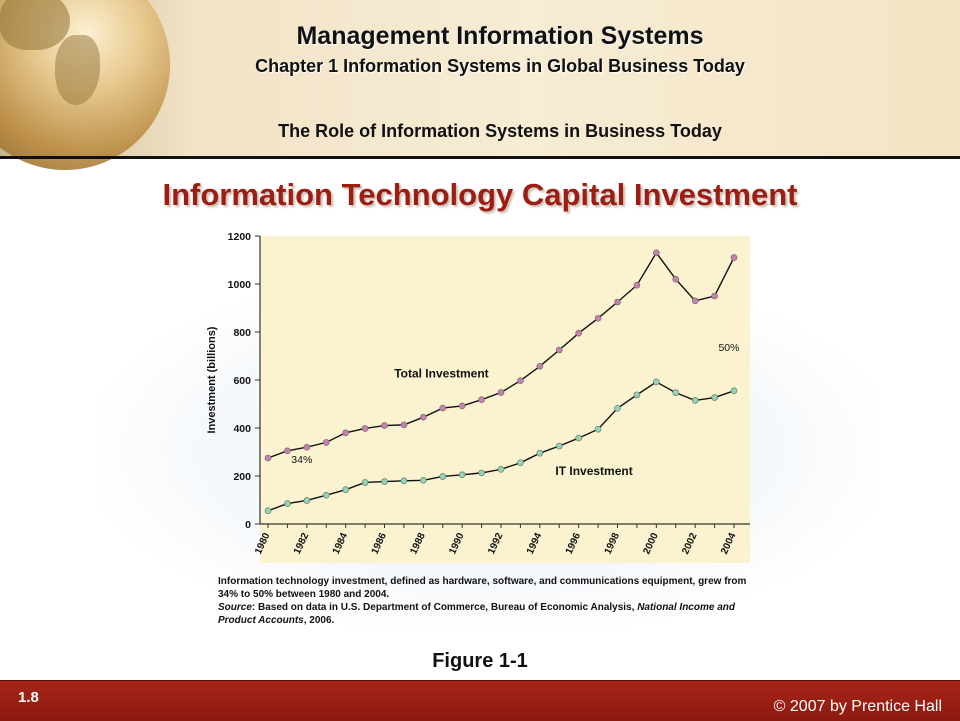 This screenshot has height=721, width=960. I want to click on figure-label: Figure 1-1, so click(480, 661).